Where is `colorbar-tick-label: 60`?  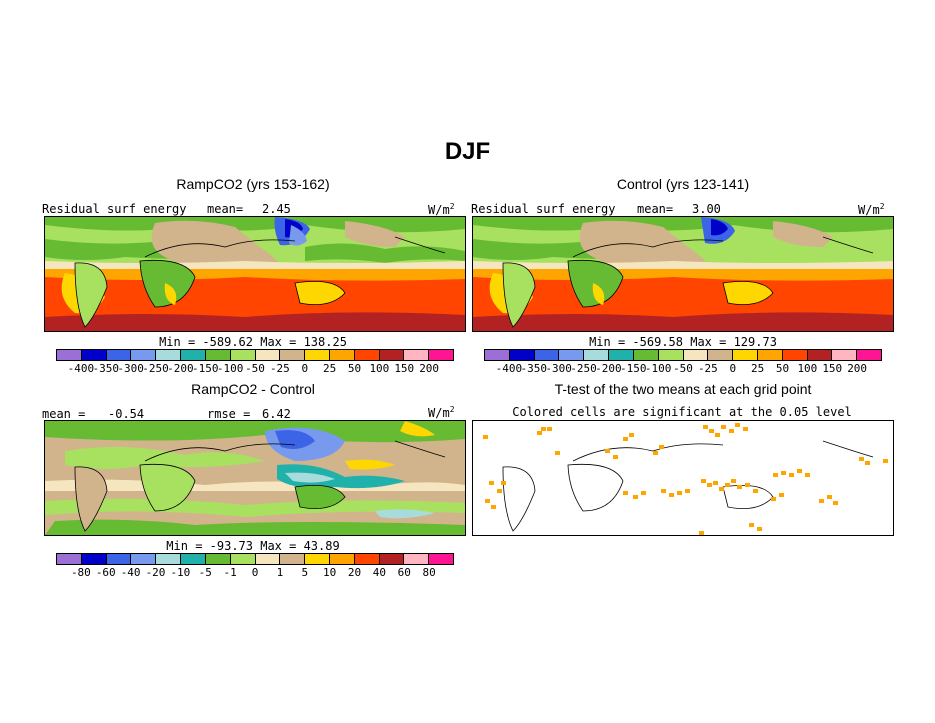
colorbar-tick-label: 60 is located at coordinates (404, 572).